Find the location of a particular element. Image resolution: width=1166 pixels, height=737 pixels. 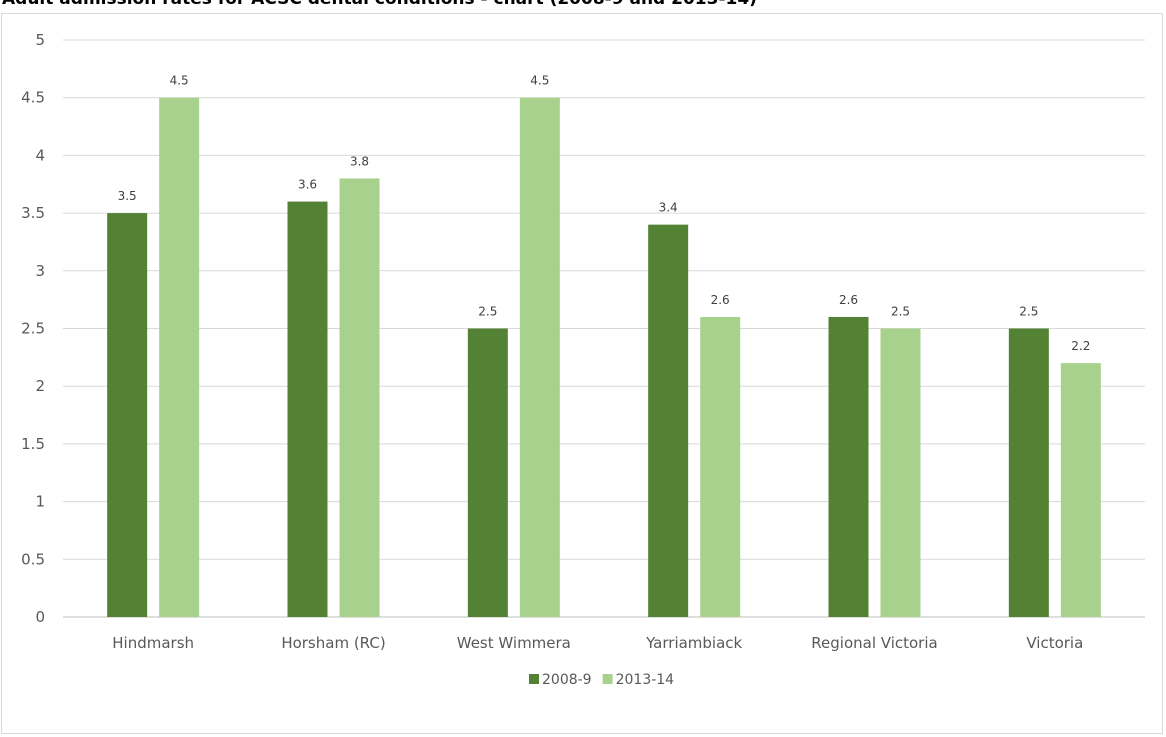

x-category-label: Victoria is located at coordinates (1054, 643).